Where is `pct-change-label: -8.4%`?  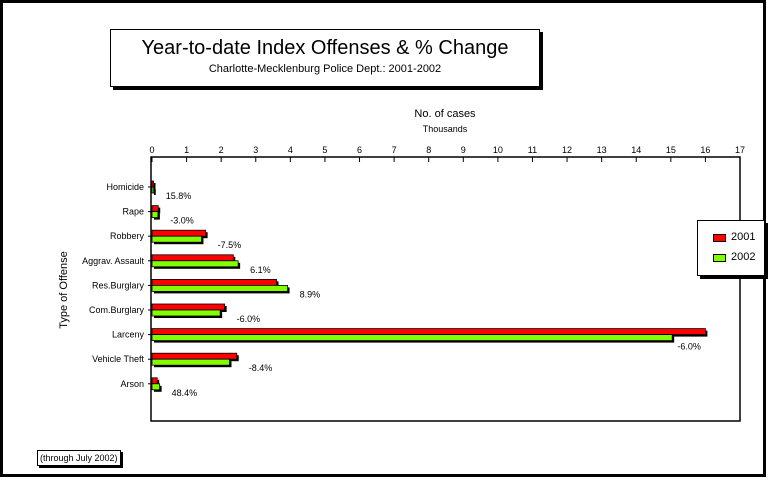 pct-change-label: -8.4% is located at coordinates (261, 368).